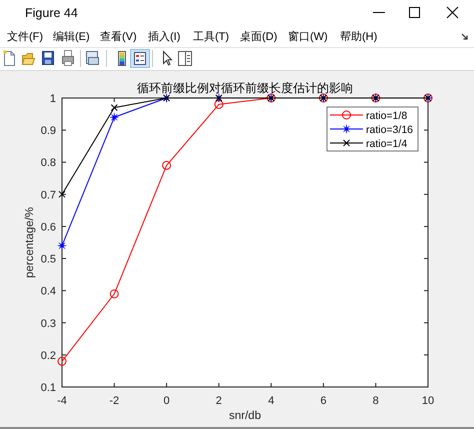 This screenshot has height=429, width=474. I want to click on text: 窗口(W), so click(308, 36).